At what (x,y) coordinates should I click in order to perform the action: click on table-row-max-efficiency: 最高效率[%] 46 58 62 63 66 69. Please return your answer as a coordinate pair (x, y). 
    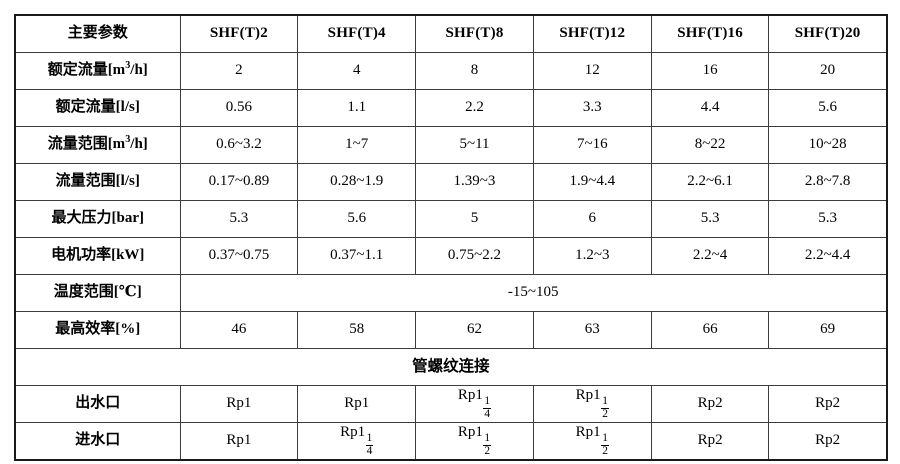
    Looking at the image, I should click on (451, 330).